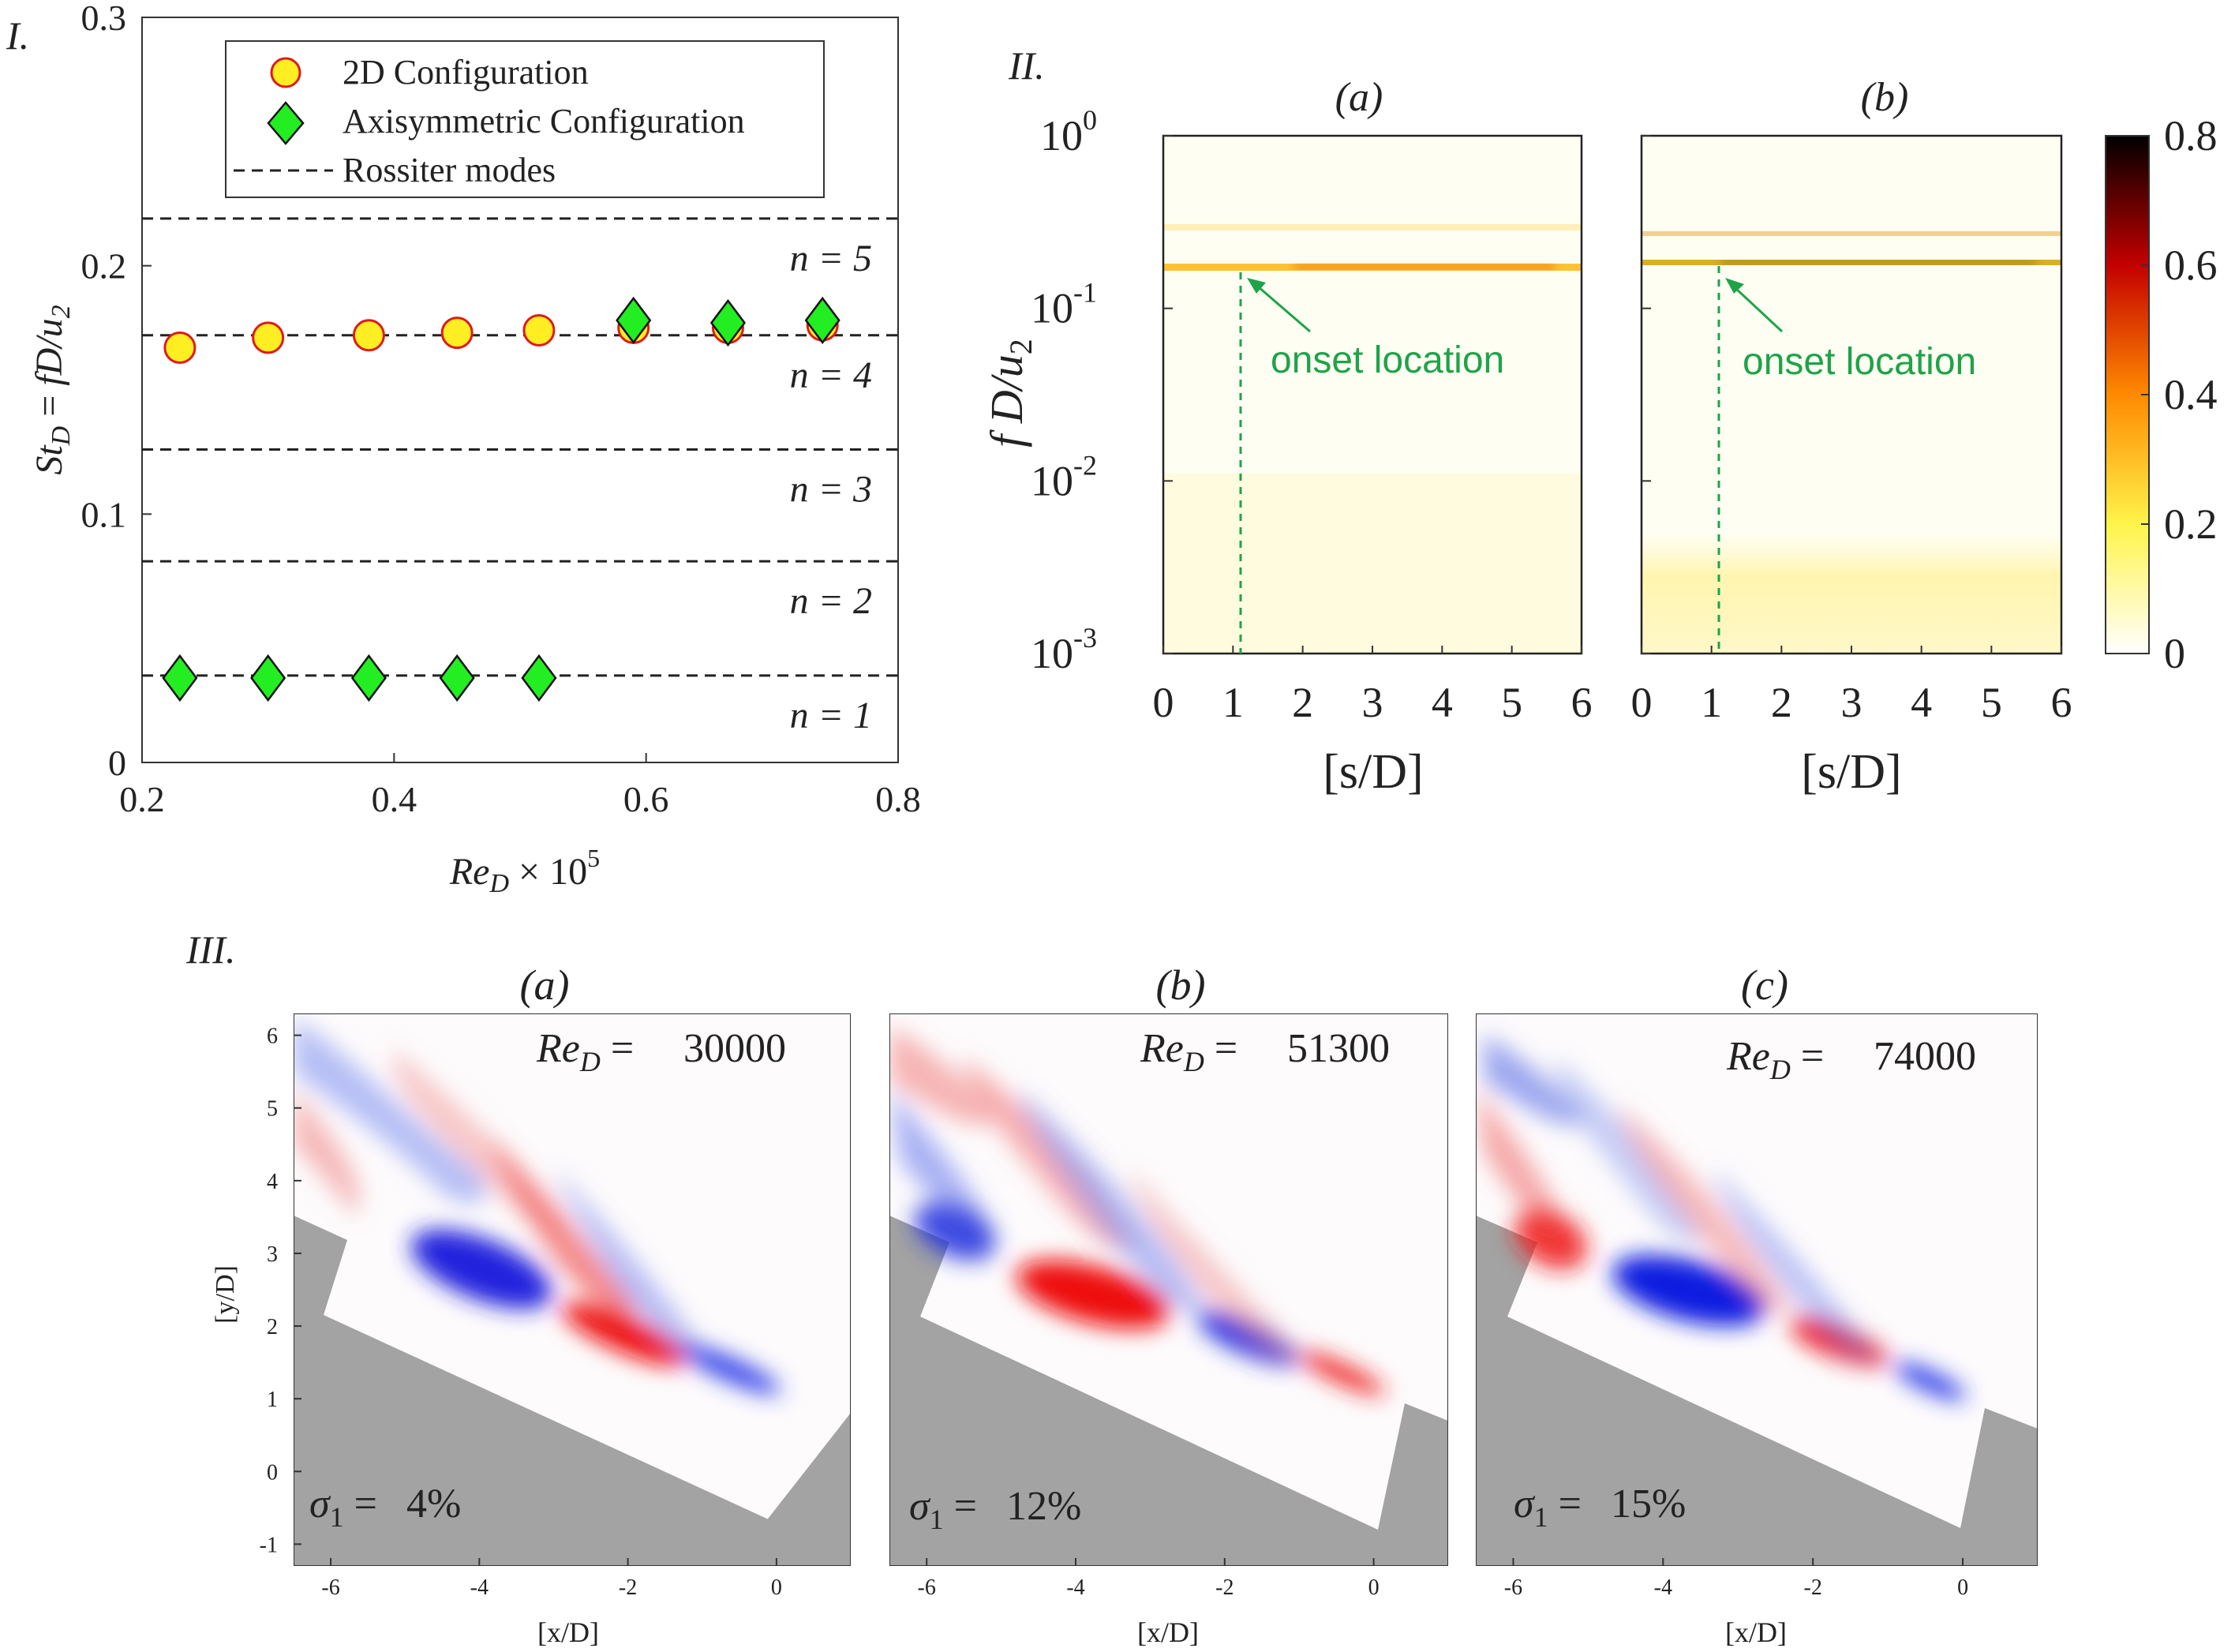 The image size is (2235, 1652). Describe the element at coordinates (1372, 227) in the screenshot. I see `panel-ii-a-secondary-band` at that location.